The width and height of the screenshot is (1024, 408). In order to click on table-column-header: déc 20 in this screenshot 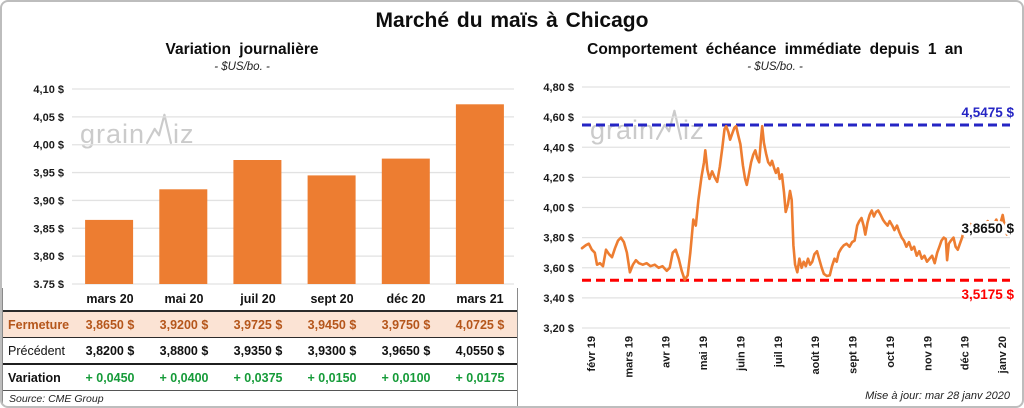, I will do `click(406, 299)`.